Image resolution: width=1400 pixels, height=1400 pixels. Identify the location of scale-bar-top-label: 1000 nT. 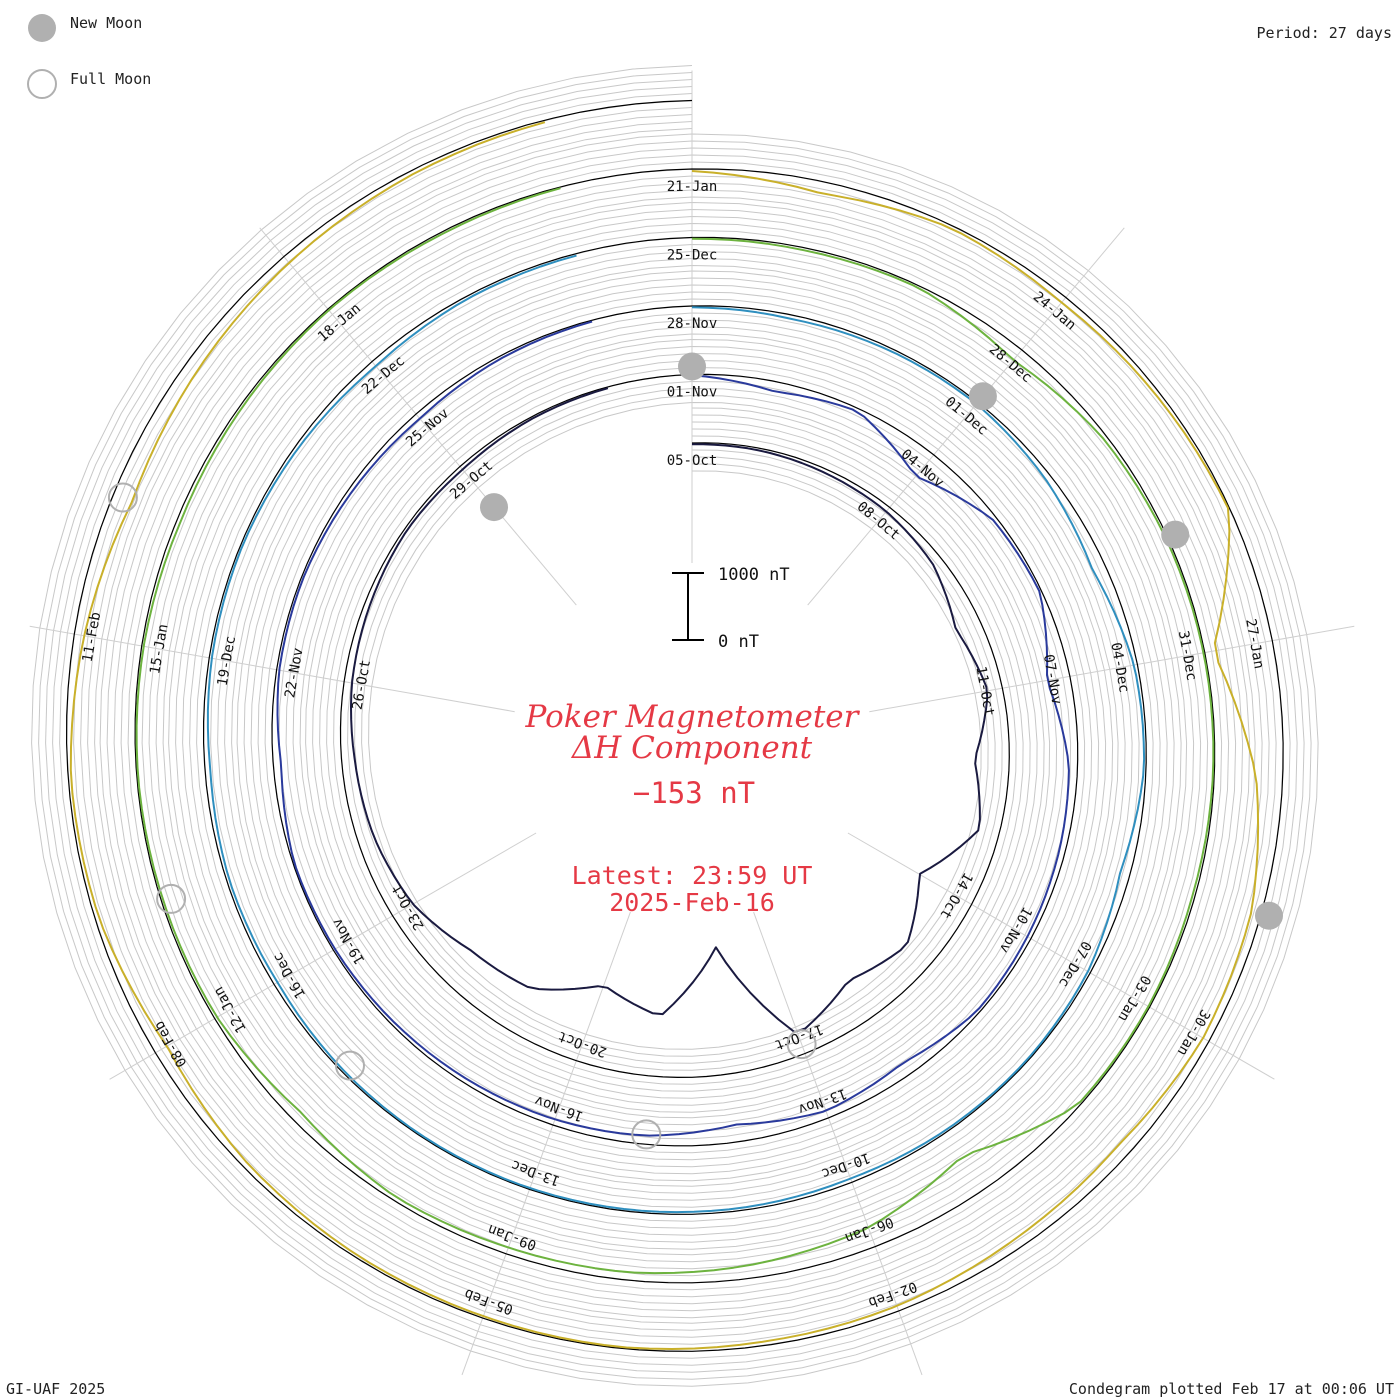
(754, 575).